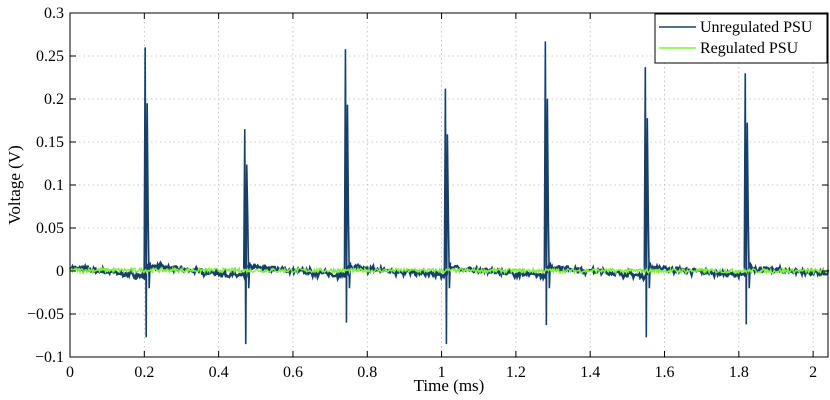 This screenshot has width=830, height=400. Describe the element at coordinates (144, 372) in the screenshot. I see `x-tick-label: 0.2` at that location.